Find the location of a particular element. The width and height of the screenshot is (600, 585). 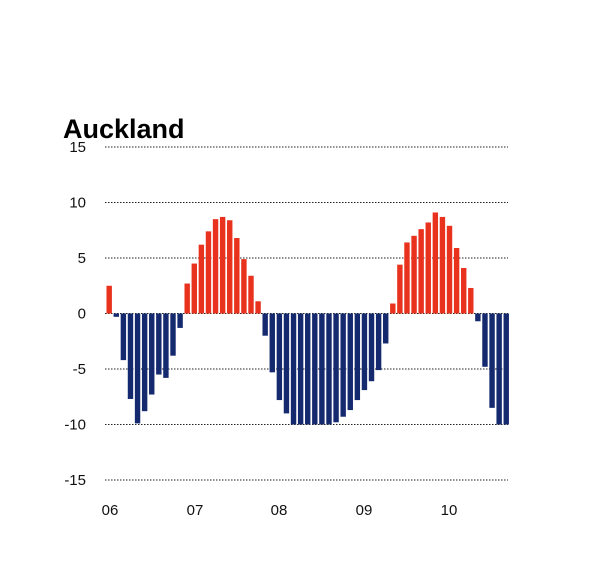

y-tick-label: 5 is located at coordinates (82, 258).